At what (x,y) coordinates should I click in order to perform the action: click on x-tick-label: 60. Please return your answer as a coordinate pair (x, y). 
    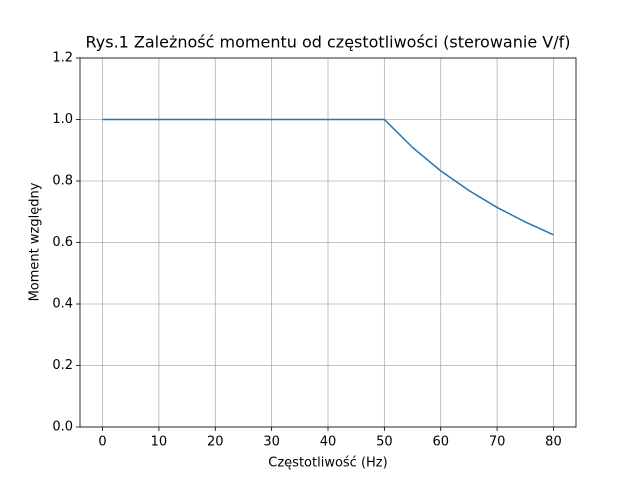
    Looking at the image, I should click on (440, 442).